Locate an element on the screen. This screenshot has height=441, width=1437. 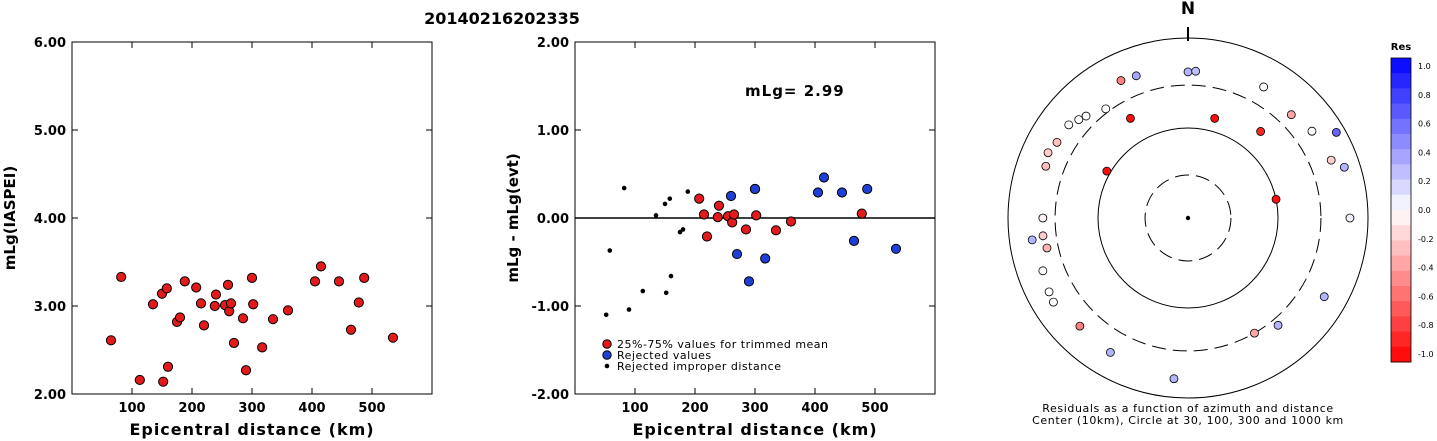
x-tick-label: 500 is located at coordinates (371, 408).